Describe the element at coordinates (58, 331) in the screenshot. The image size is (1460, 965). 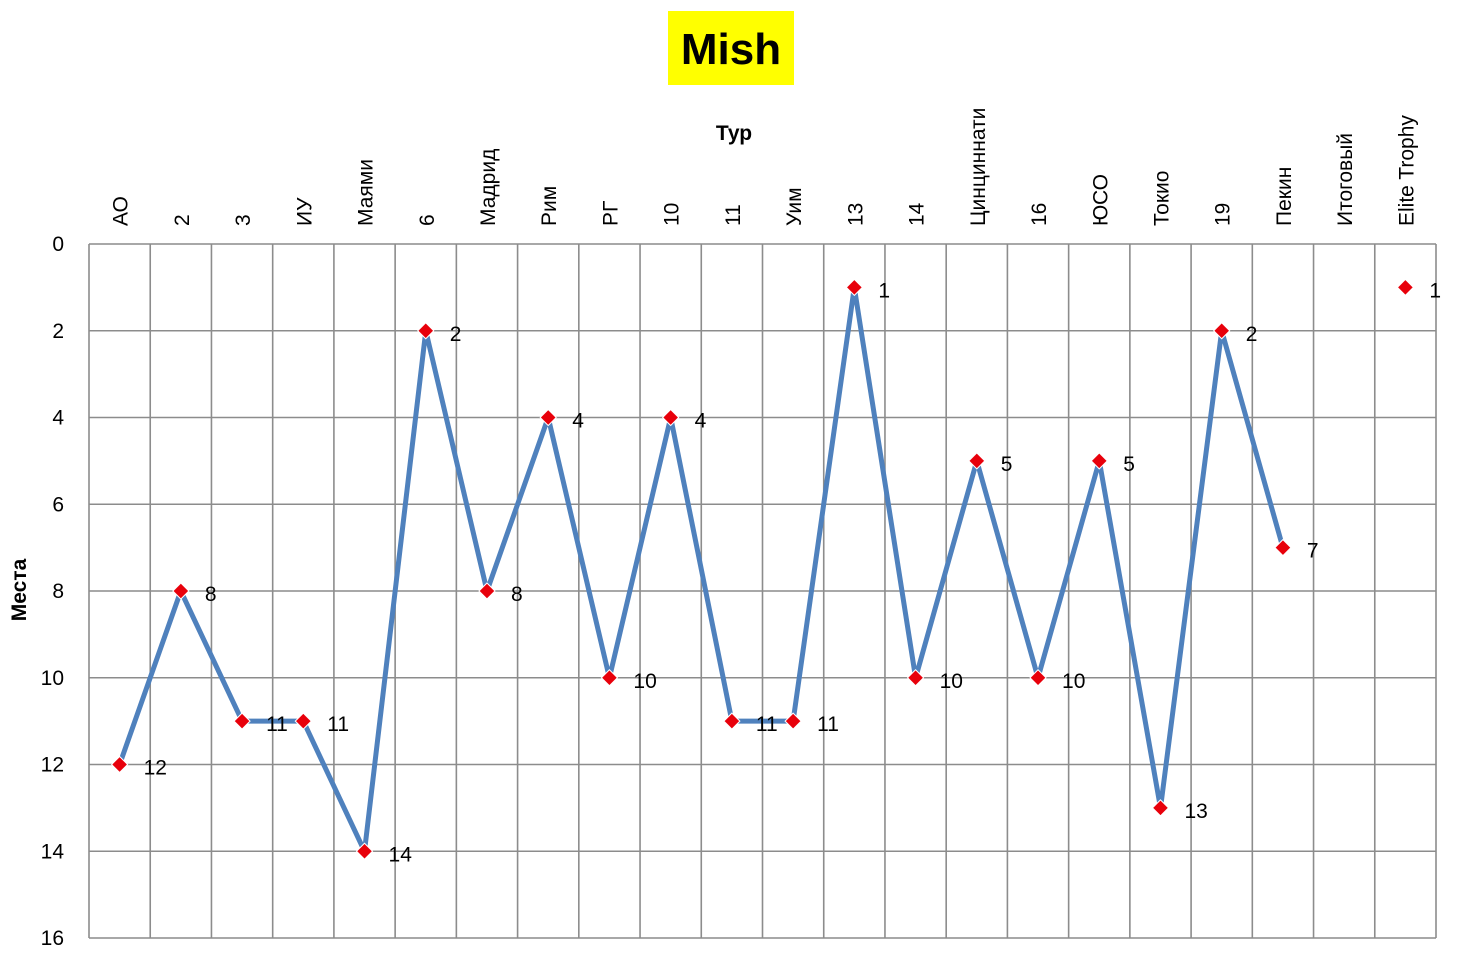
I see `y-tick-label: 2` at that location.